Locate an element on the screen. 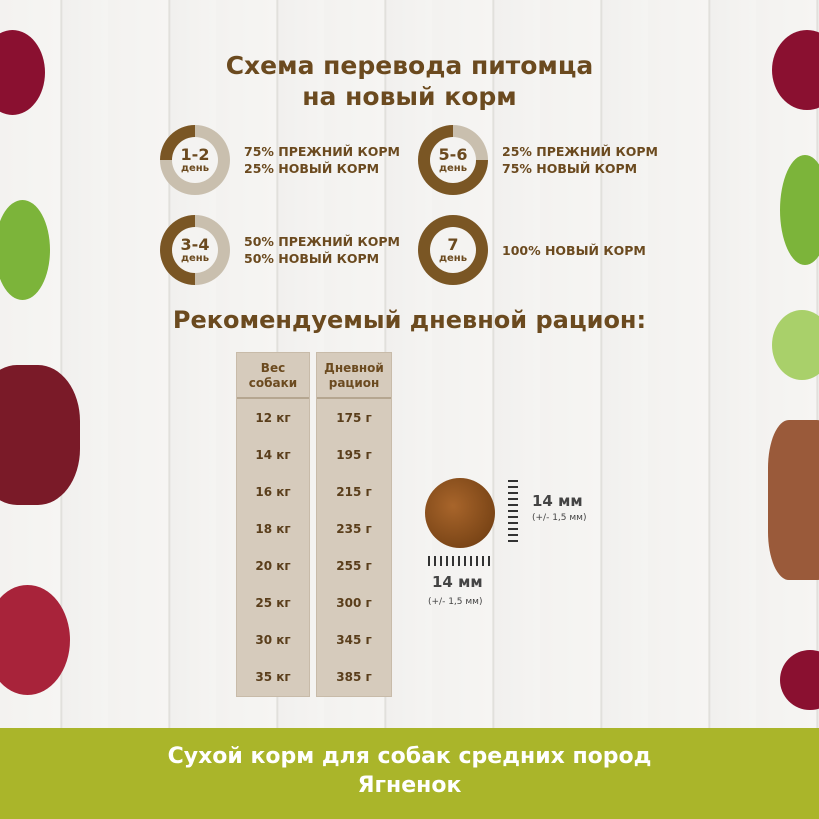 Image resolution: width=819 pixels, height=819 pixels. ration-header: Дневной рацион is located at coordinates (354, 376).